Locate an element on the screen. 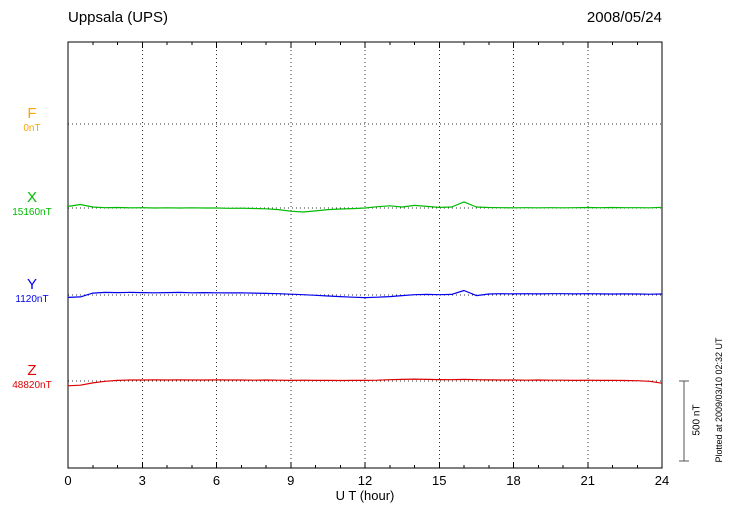  trace-label-x: X 15160nT is located at coordinates (32, 204).